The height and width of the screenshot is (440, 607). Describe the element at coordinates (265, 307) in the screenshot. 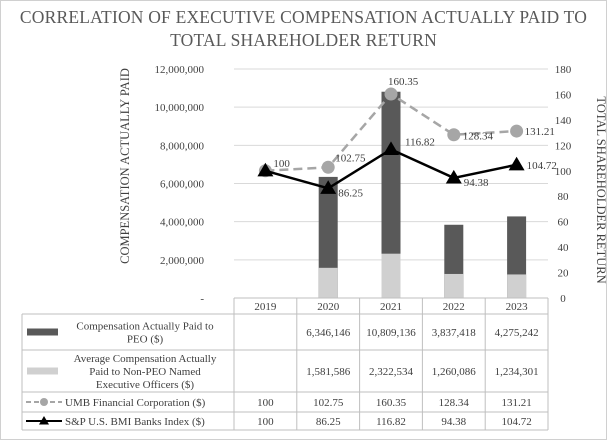

I see `table-category-label: 2019` at that location.